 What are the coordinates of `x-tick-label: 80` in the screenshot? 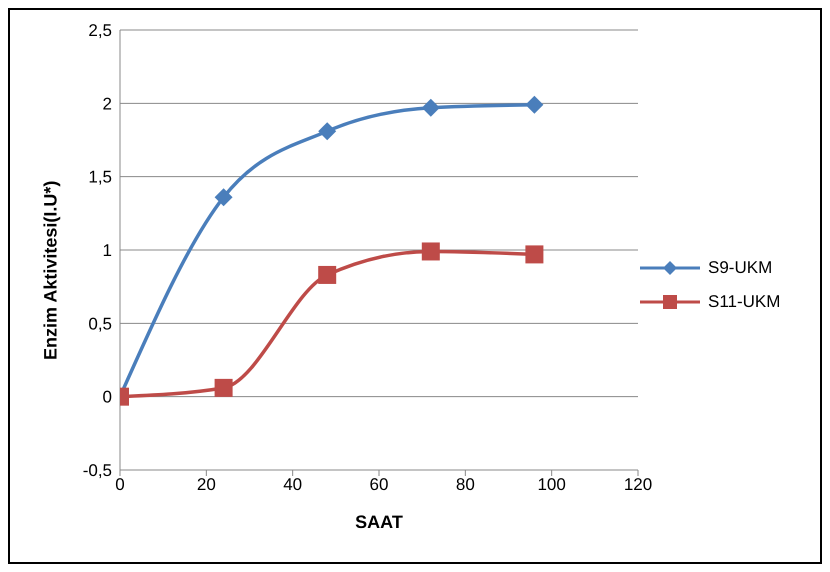 It's located at (465, 484).